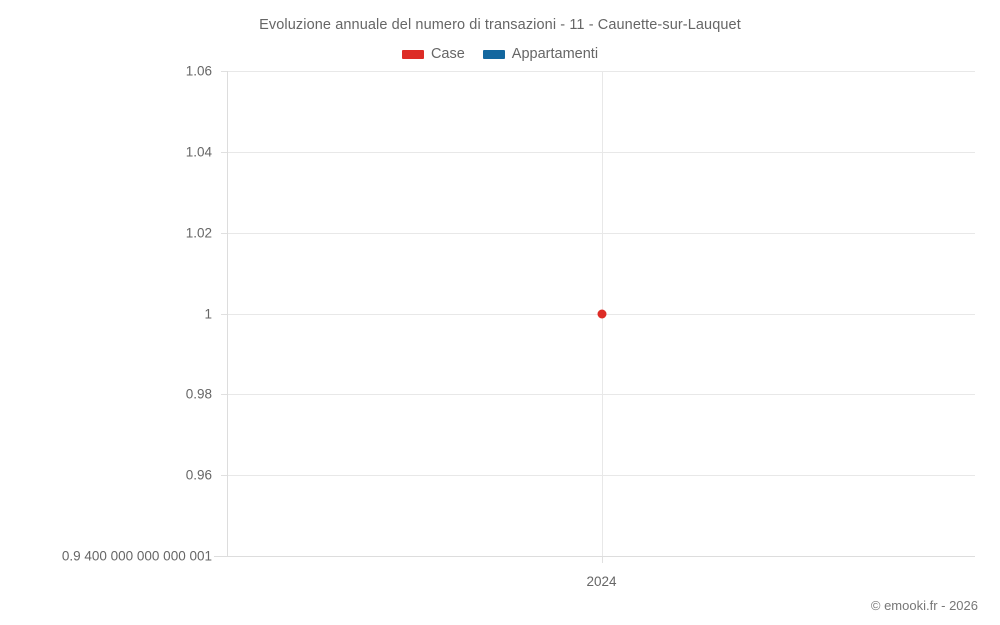  Describe the element at coordinates (493, 54) in the screenshot. I see `legend-swatch-appartamenti` at that location.